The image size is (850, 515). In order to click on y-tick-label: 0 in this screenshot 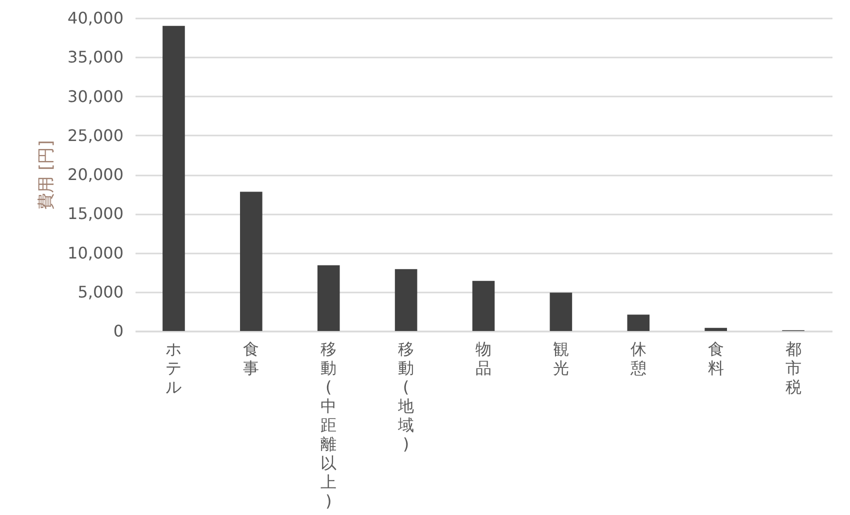, I will do `click(118, 331)`.